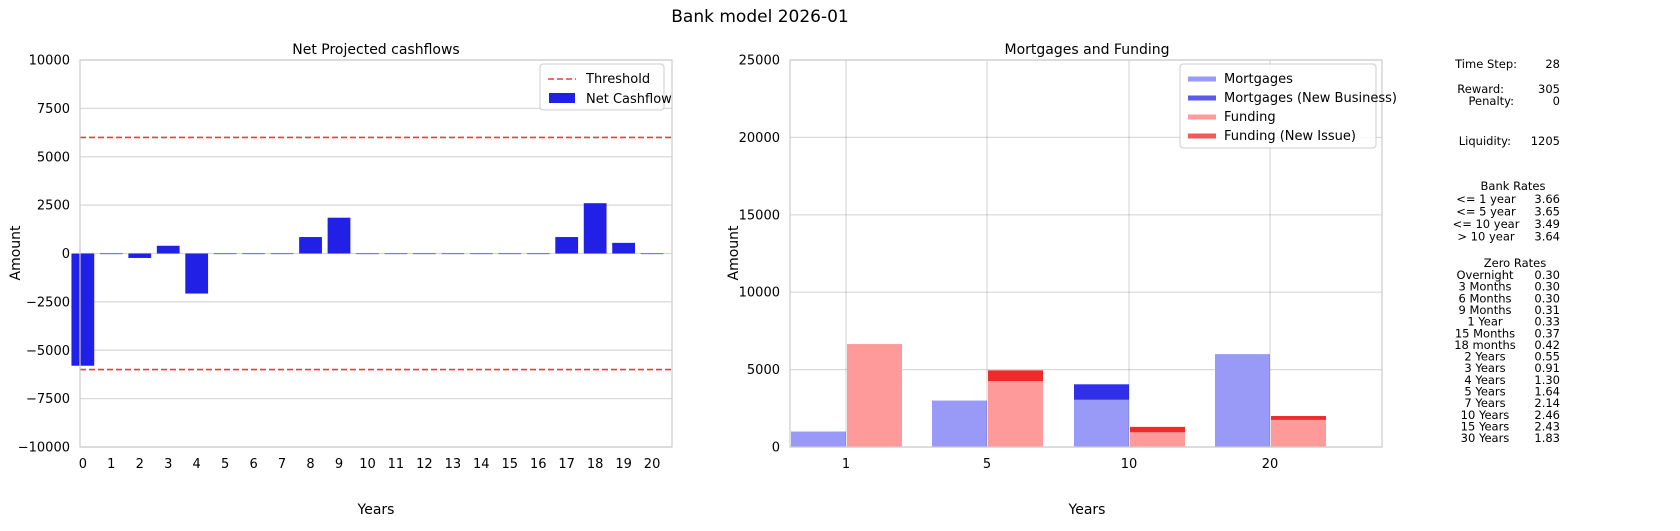  I want to click on bank-rate-label: <= 10 year, so click(1486, 224).